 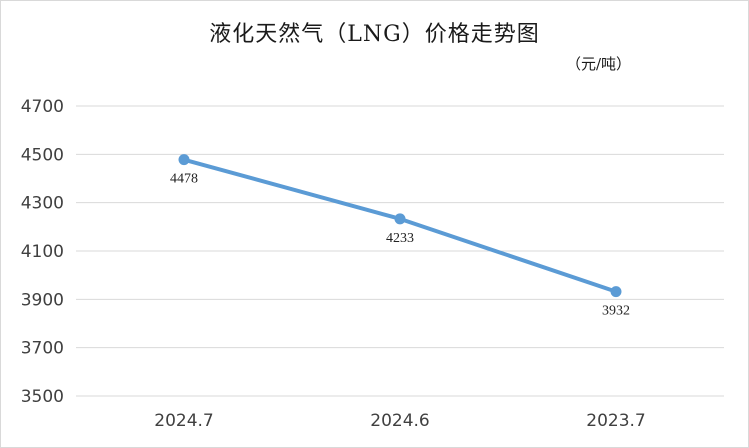 What do you see at coordinates (374, 34) in the screenshot?
I see `chart-title: 液化天然气（LNG）价格走势图` at bounding box center [374, 34].